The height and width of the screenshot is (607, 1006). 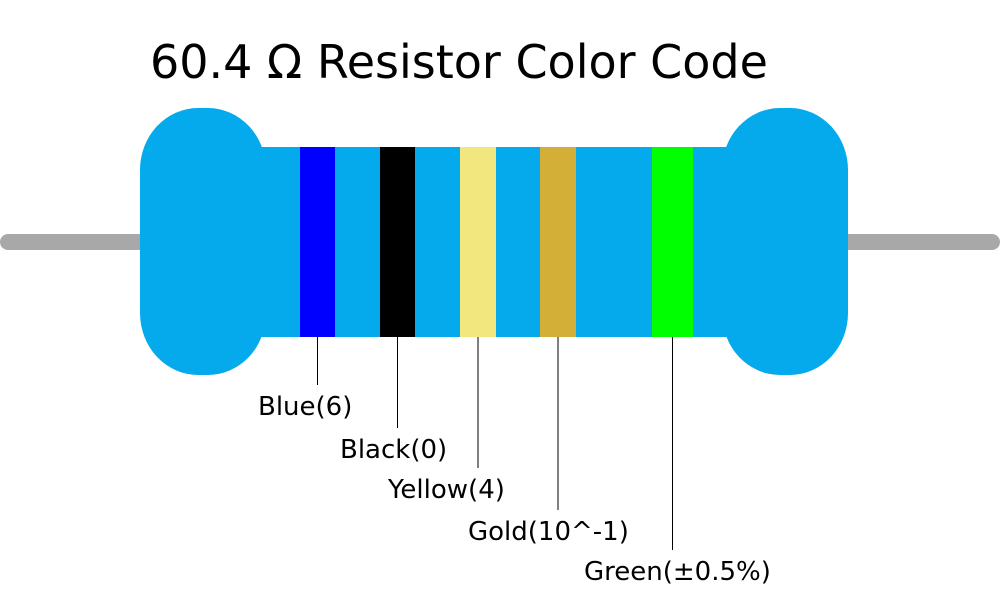 What do you see at coordinates (677, 572) in the screenshot?
I see `band-label: Green(±0.5%)` at bounding box center [677, 572].